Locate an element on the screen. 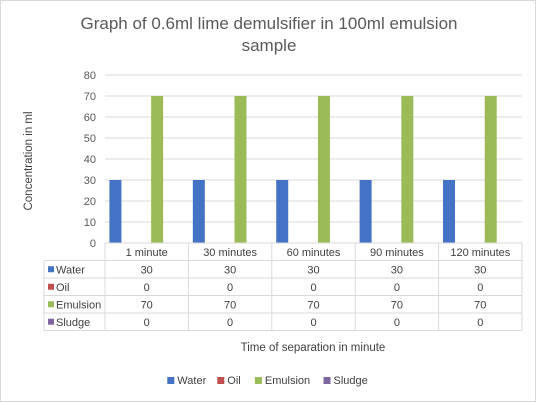  y-tick-label: 80 is located at coordinates (90, 76).